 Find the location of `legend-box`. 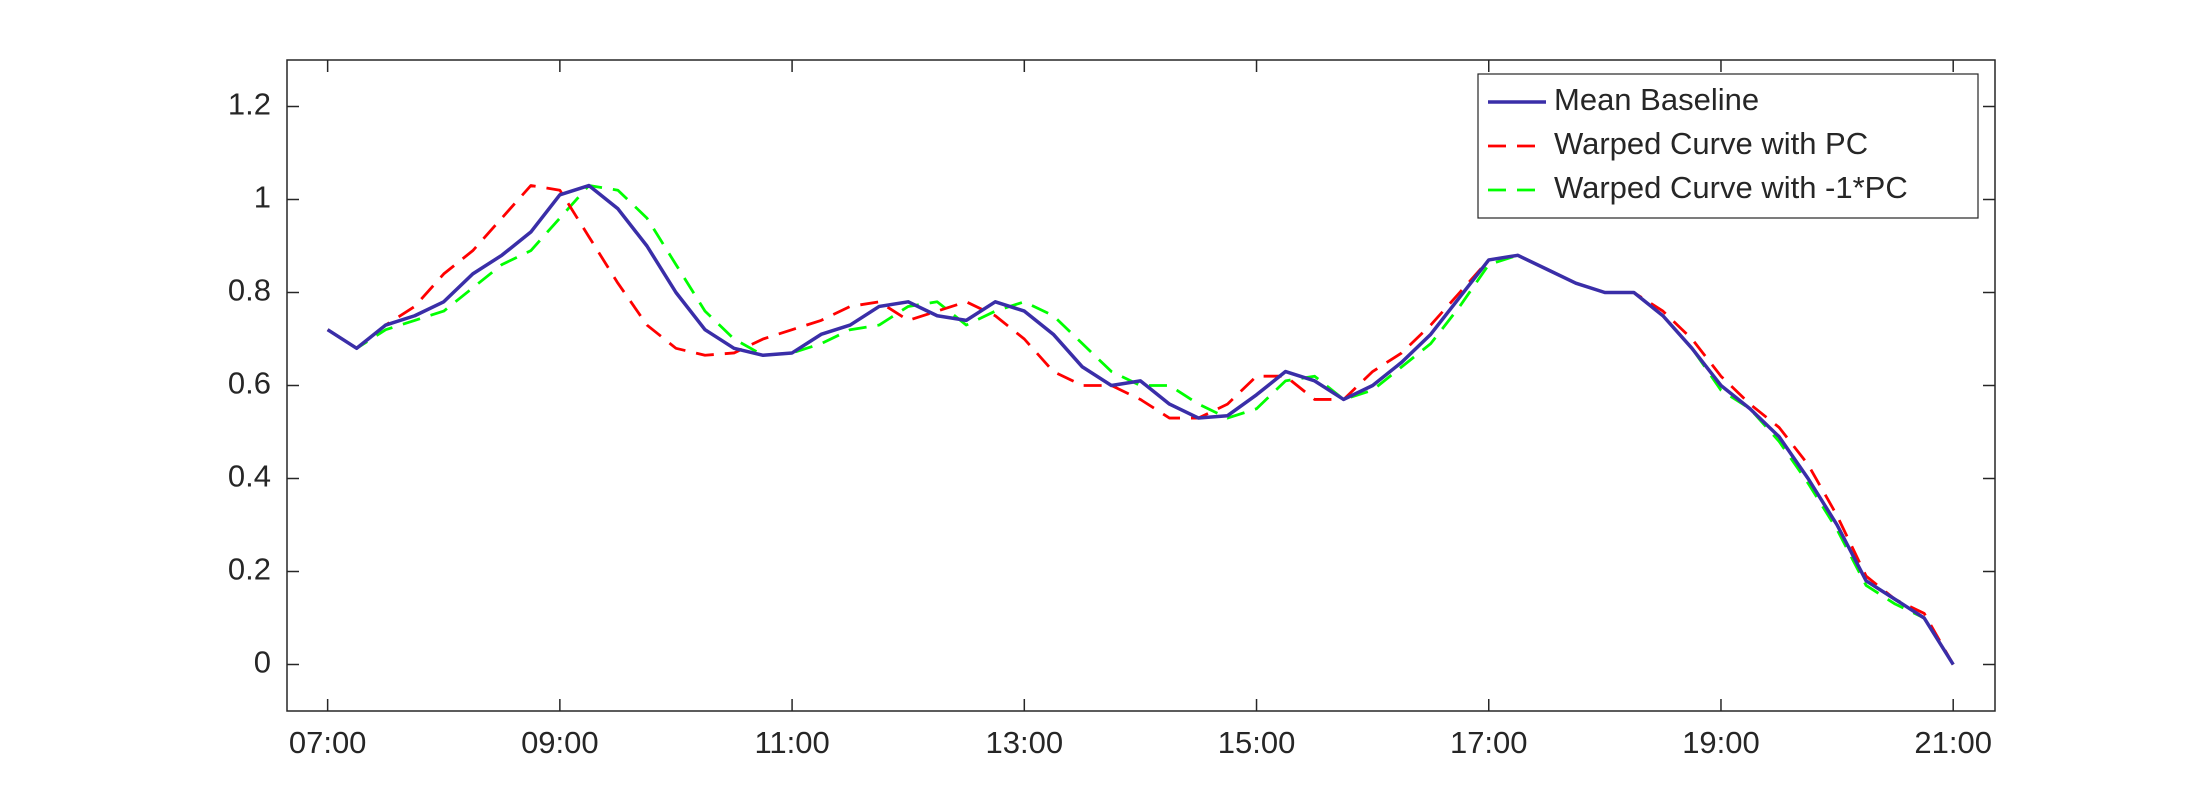

legend-box is located at coordinates (1728, 146).